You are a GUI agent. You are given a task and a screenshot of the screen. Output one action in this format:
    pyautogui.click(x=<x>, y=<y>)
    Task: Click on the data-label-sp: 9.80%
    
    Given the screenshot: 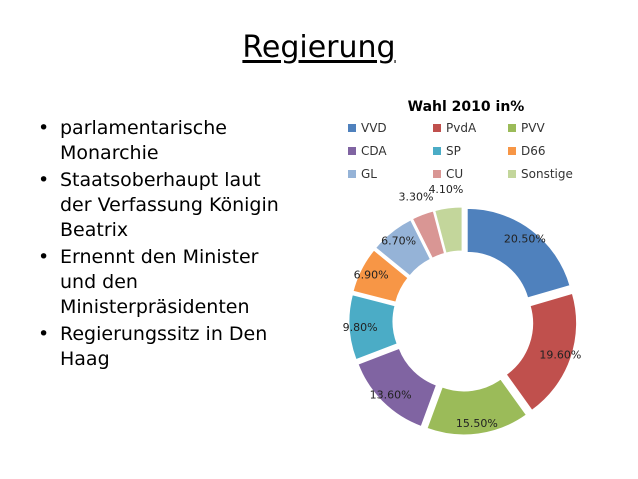 What is the action you would take?
    pyautogui.click(x=360, y=327)
    